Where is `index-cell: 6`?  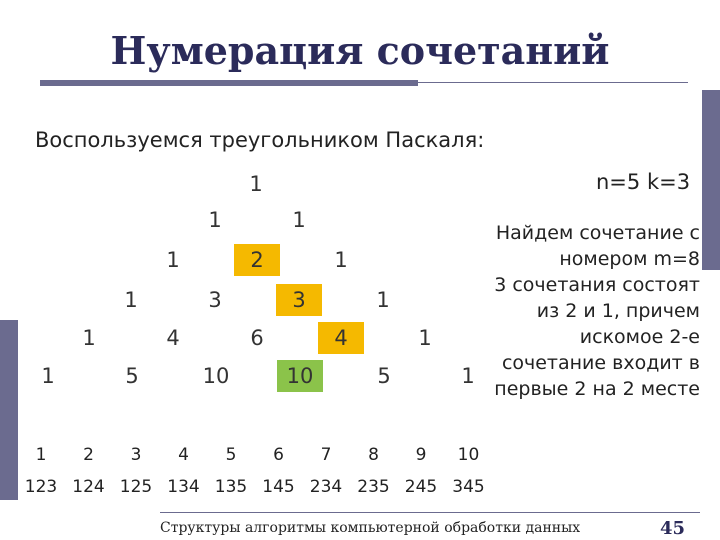
index-cell: 6 is located at coordinates (278, 455).